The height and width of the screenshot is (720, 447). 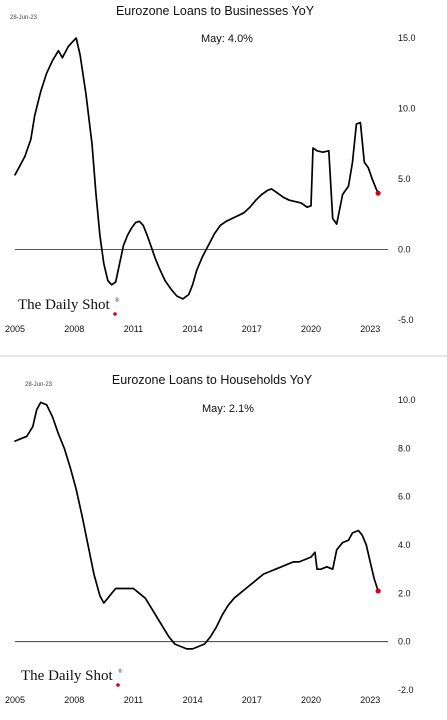 I want to click on chart-title: Eurozone Loans to Households YoY, so click(x=212, y=380).